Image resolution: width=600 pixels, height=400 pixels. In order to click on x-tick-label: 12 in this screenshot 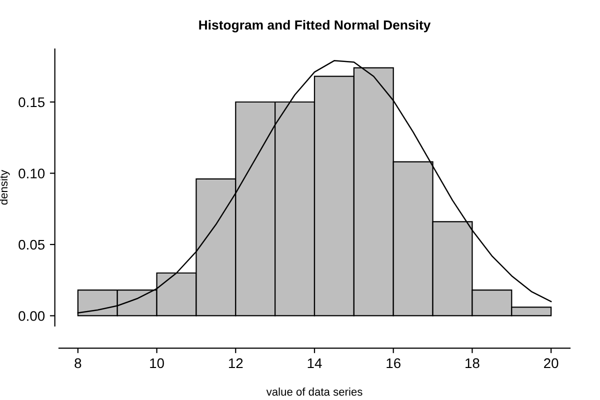, I will do `click(235, 363)`.